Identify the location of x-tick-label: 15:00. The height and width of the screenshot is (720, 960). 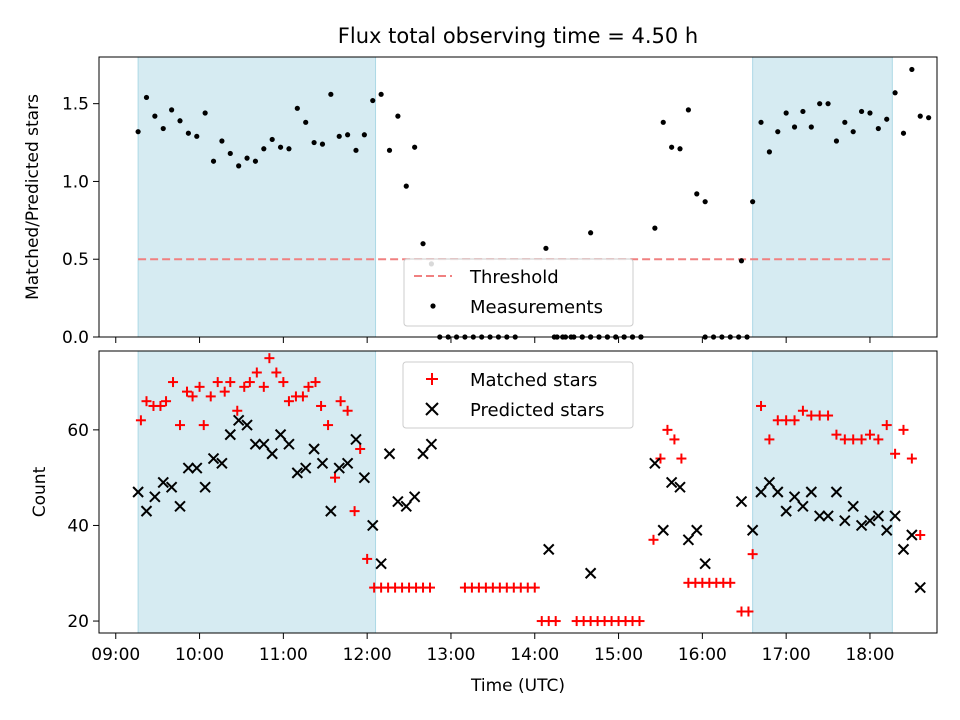
(618, 655).